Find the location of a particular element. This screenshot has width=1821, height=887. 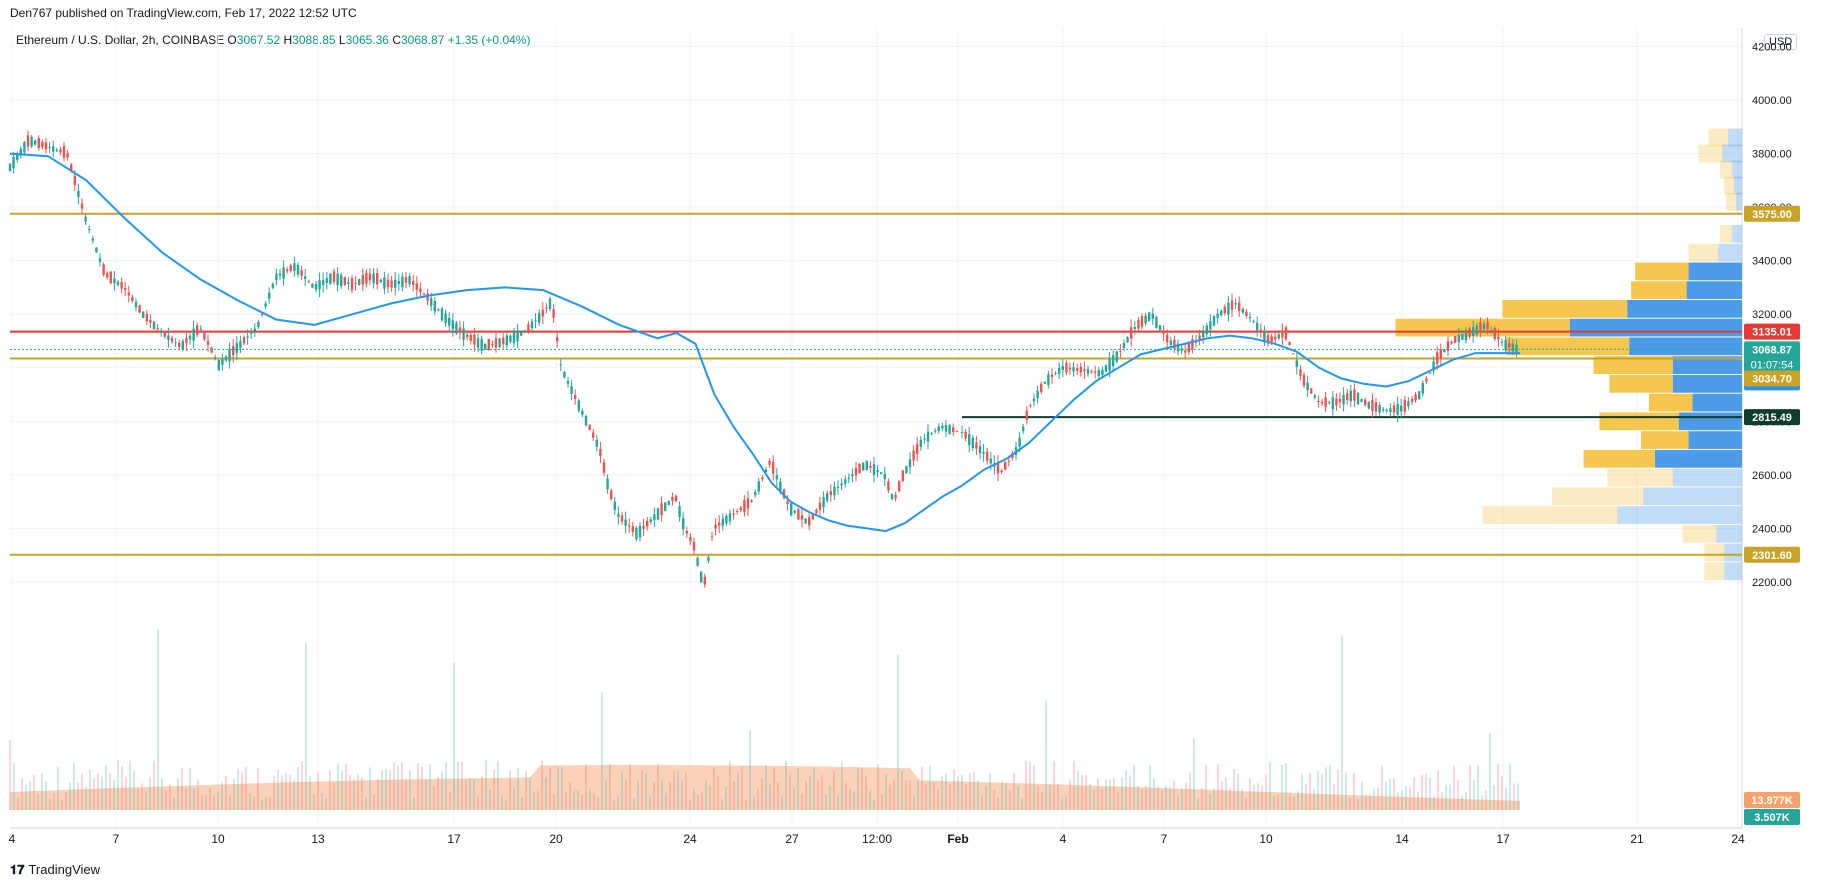

y-tick-label: 3400.00 is located at coordinates (1772, 262).